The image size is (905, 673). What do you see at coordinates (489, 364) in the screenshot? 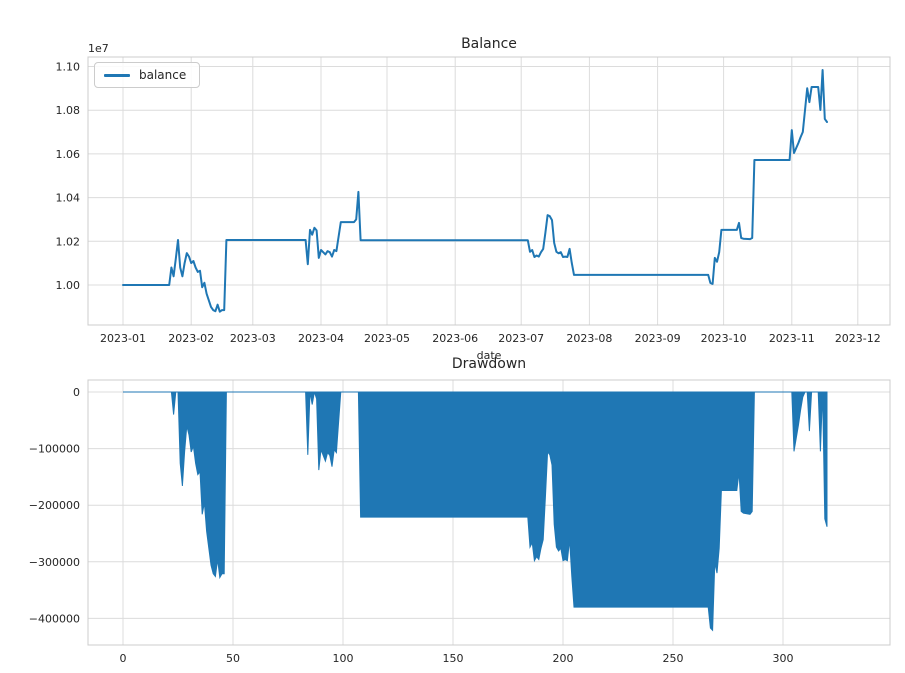
I see `drawdown-chart-title: Drawdown` at bounding box center [489, 364].